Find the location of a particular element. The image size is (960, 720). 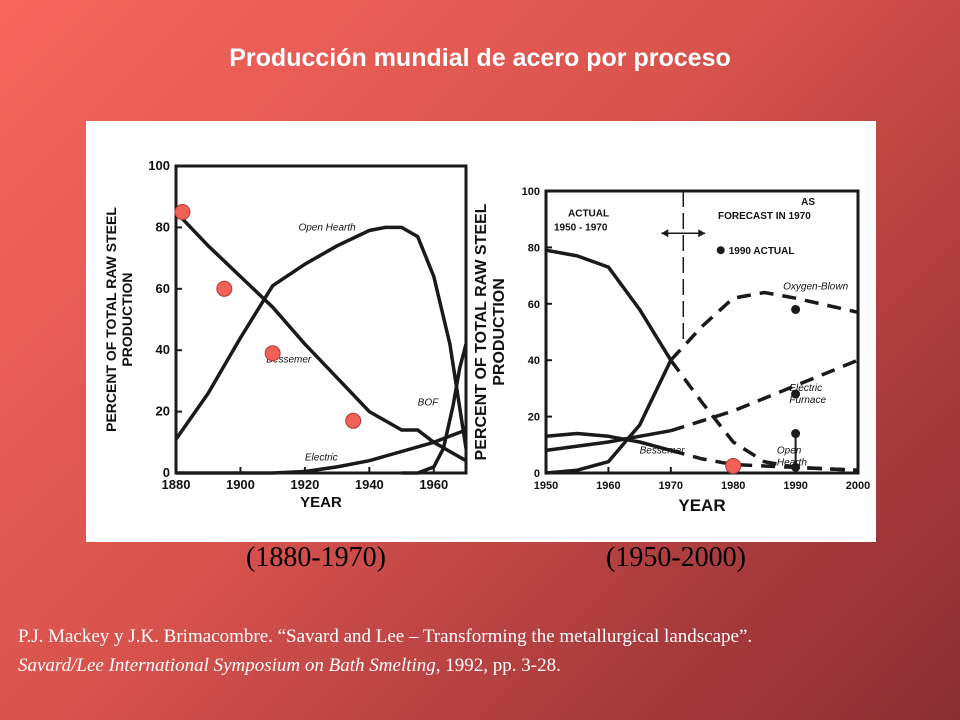

forecast-line-oxygen-blown is located at coordinates (764, 326).